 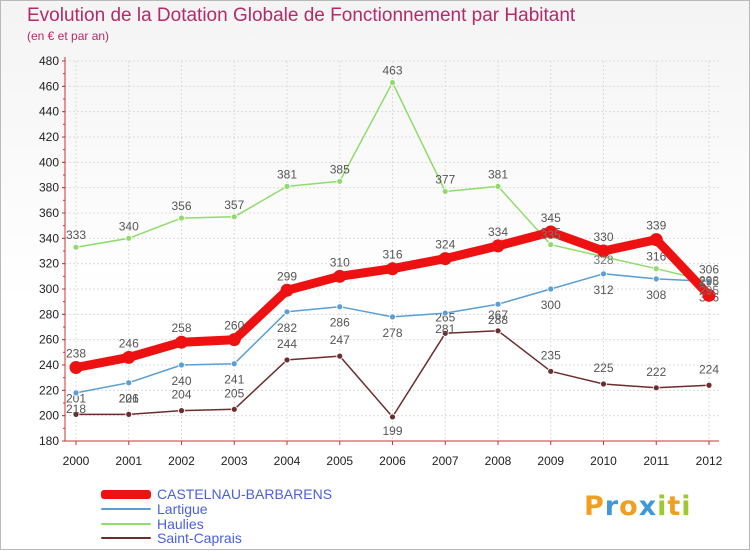 What do you see at coordinates (551, 305) in the screenshot?
I see `data-label: 300` at bounding box center [551, 305].